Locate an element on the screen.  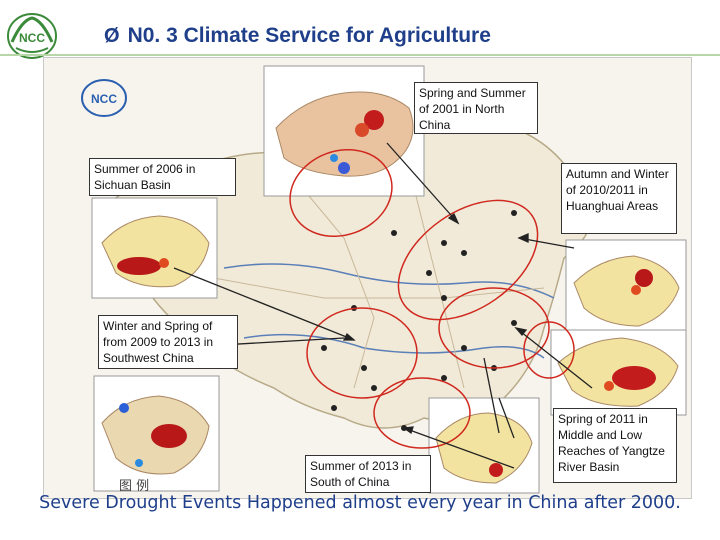
callout-south-china: Summer of 2013 in South of China is located at coordinates (368, 474).